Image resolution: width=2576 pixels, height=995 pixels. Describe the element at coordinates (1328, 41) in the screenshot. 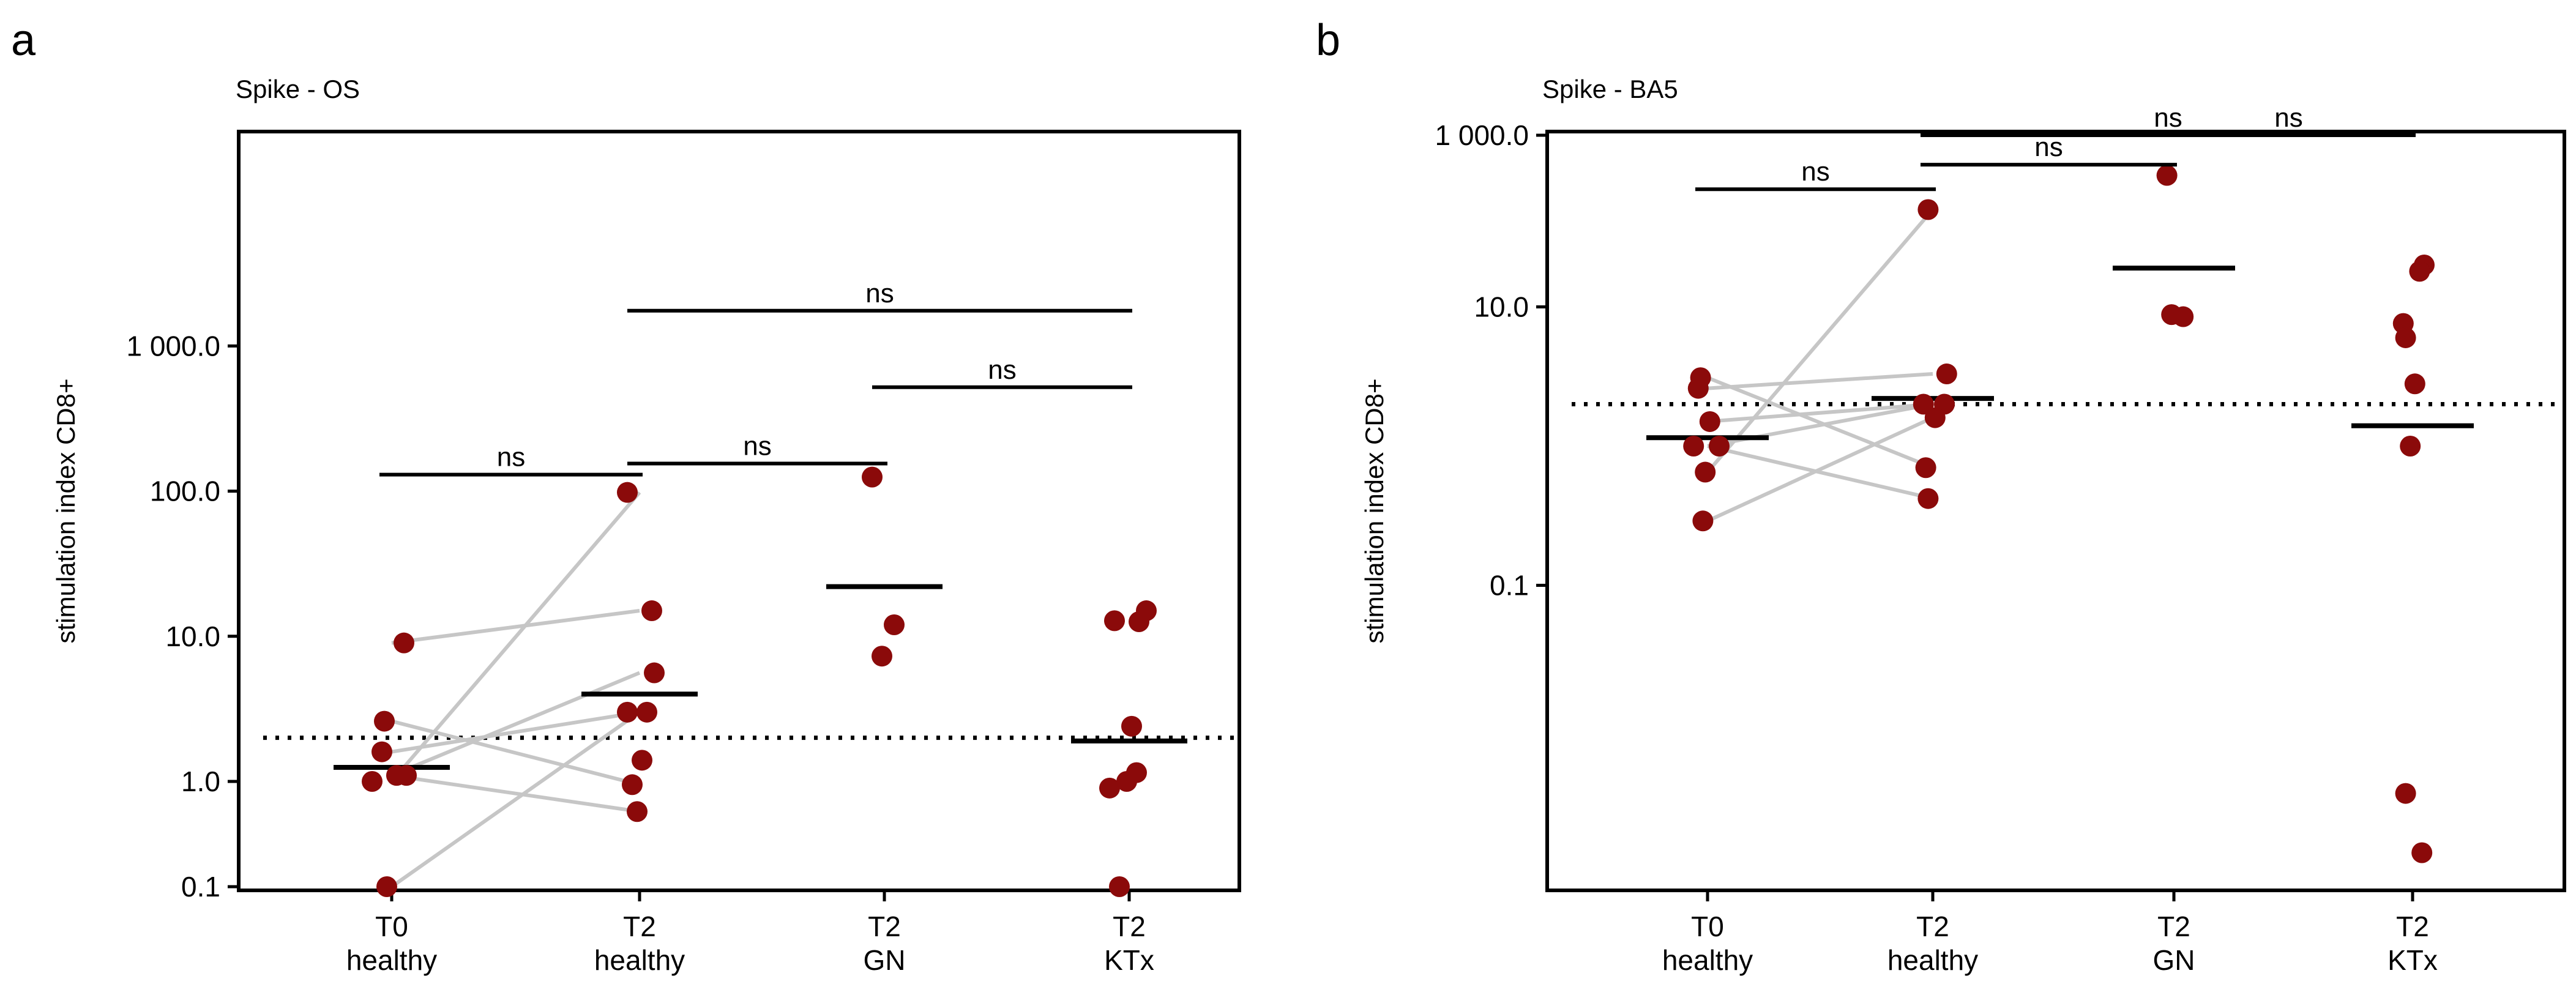

I see `panel-letter: b` at that location.